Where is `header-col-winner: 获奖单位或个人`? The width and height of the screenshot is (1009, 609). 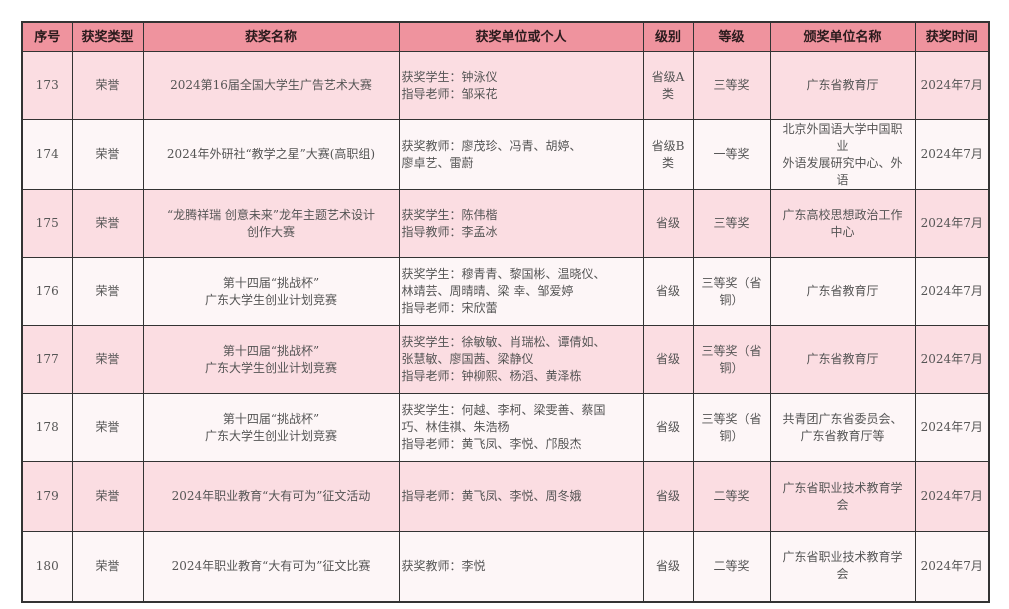 header-col-winner: 获奖单位或个人 is located at coordinates (521, 36).